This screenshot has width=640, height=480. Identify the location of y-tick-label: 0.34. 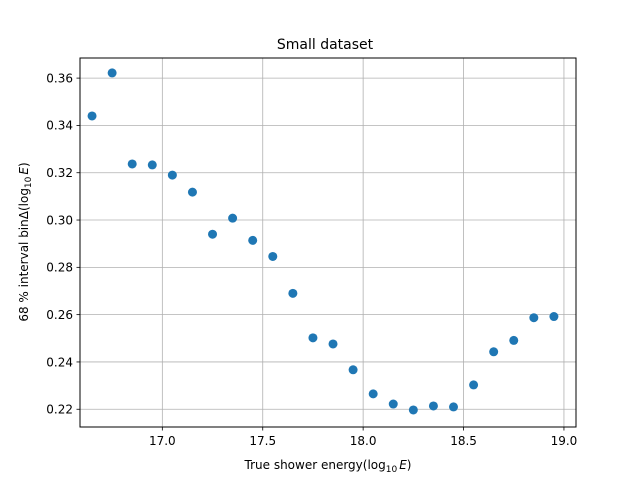
(59, 126).